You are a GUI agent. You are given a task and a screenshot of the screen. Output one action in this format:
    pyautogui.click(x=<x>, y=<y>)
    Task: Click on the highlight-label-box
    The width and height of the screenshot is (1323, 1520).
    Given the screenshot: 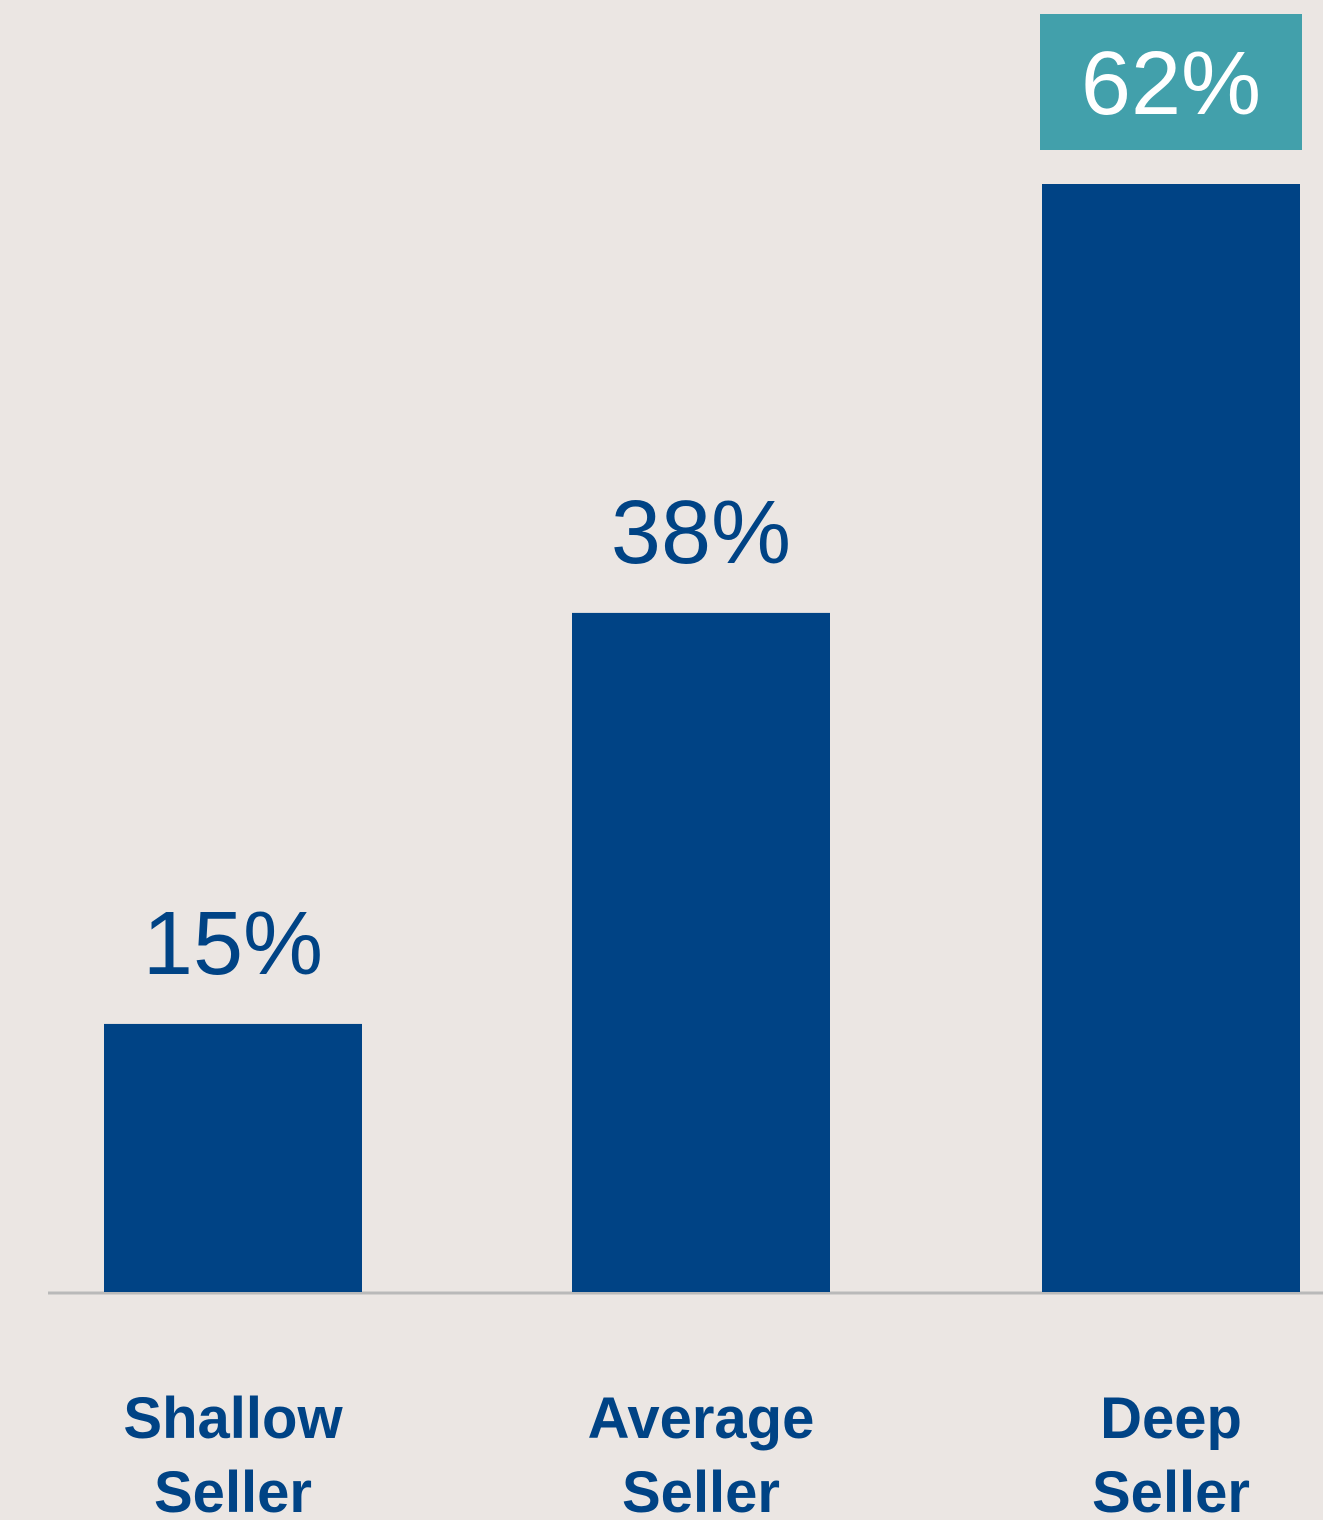 What is the action you would take?
    pyautogui.click(x=1171, y=82)
    